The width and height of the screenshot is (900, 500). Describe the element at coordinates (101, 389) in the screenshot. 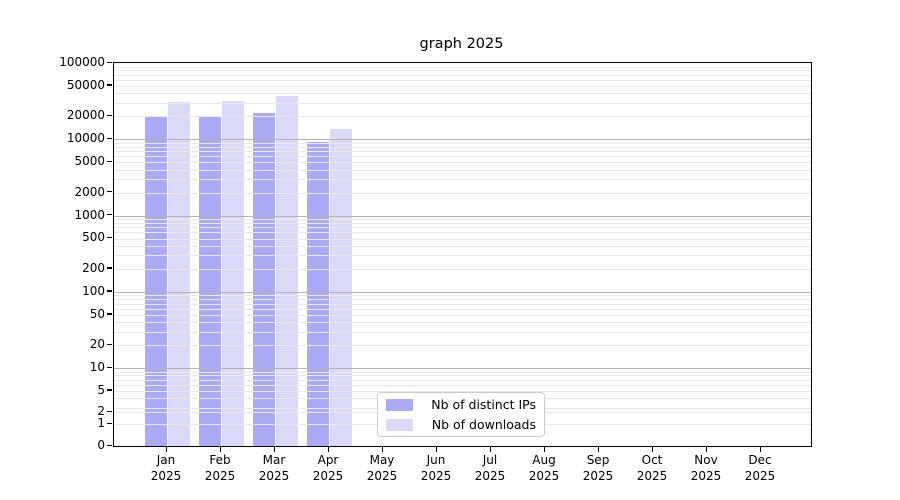

I see `y-tick-label-5: 5` at that location.